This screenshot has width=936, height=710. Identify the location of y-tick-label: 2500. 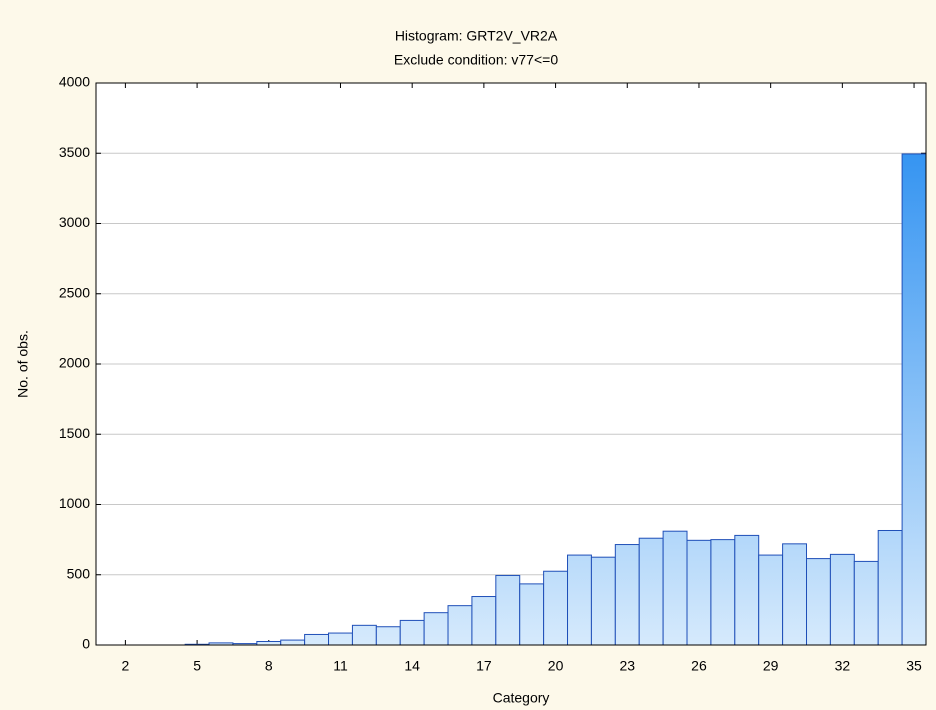
(74, 292).